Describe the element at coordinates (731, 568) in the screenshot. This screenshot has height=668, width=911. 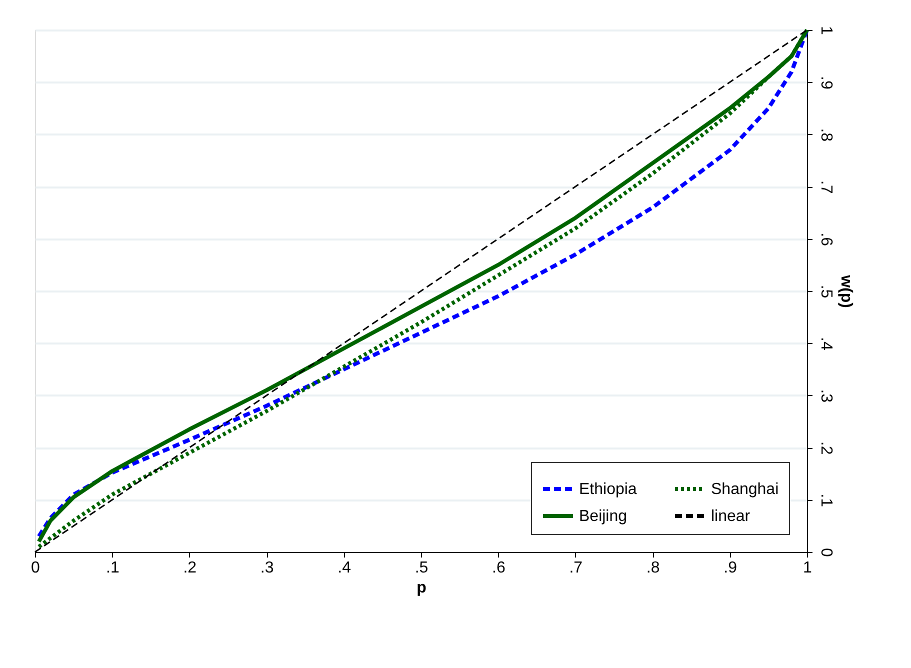
I see `x-tick-label: .9` at that location.